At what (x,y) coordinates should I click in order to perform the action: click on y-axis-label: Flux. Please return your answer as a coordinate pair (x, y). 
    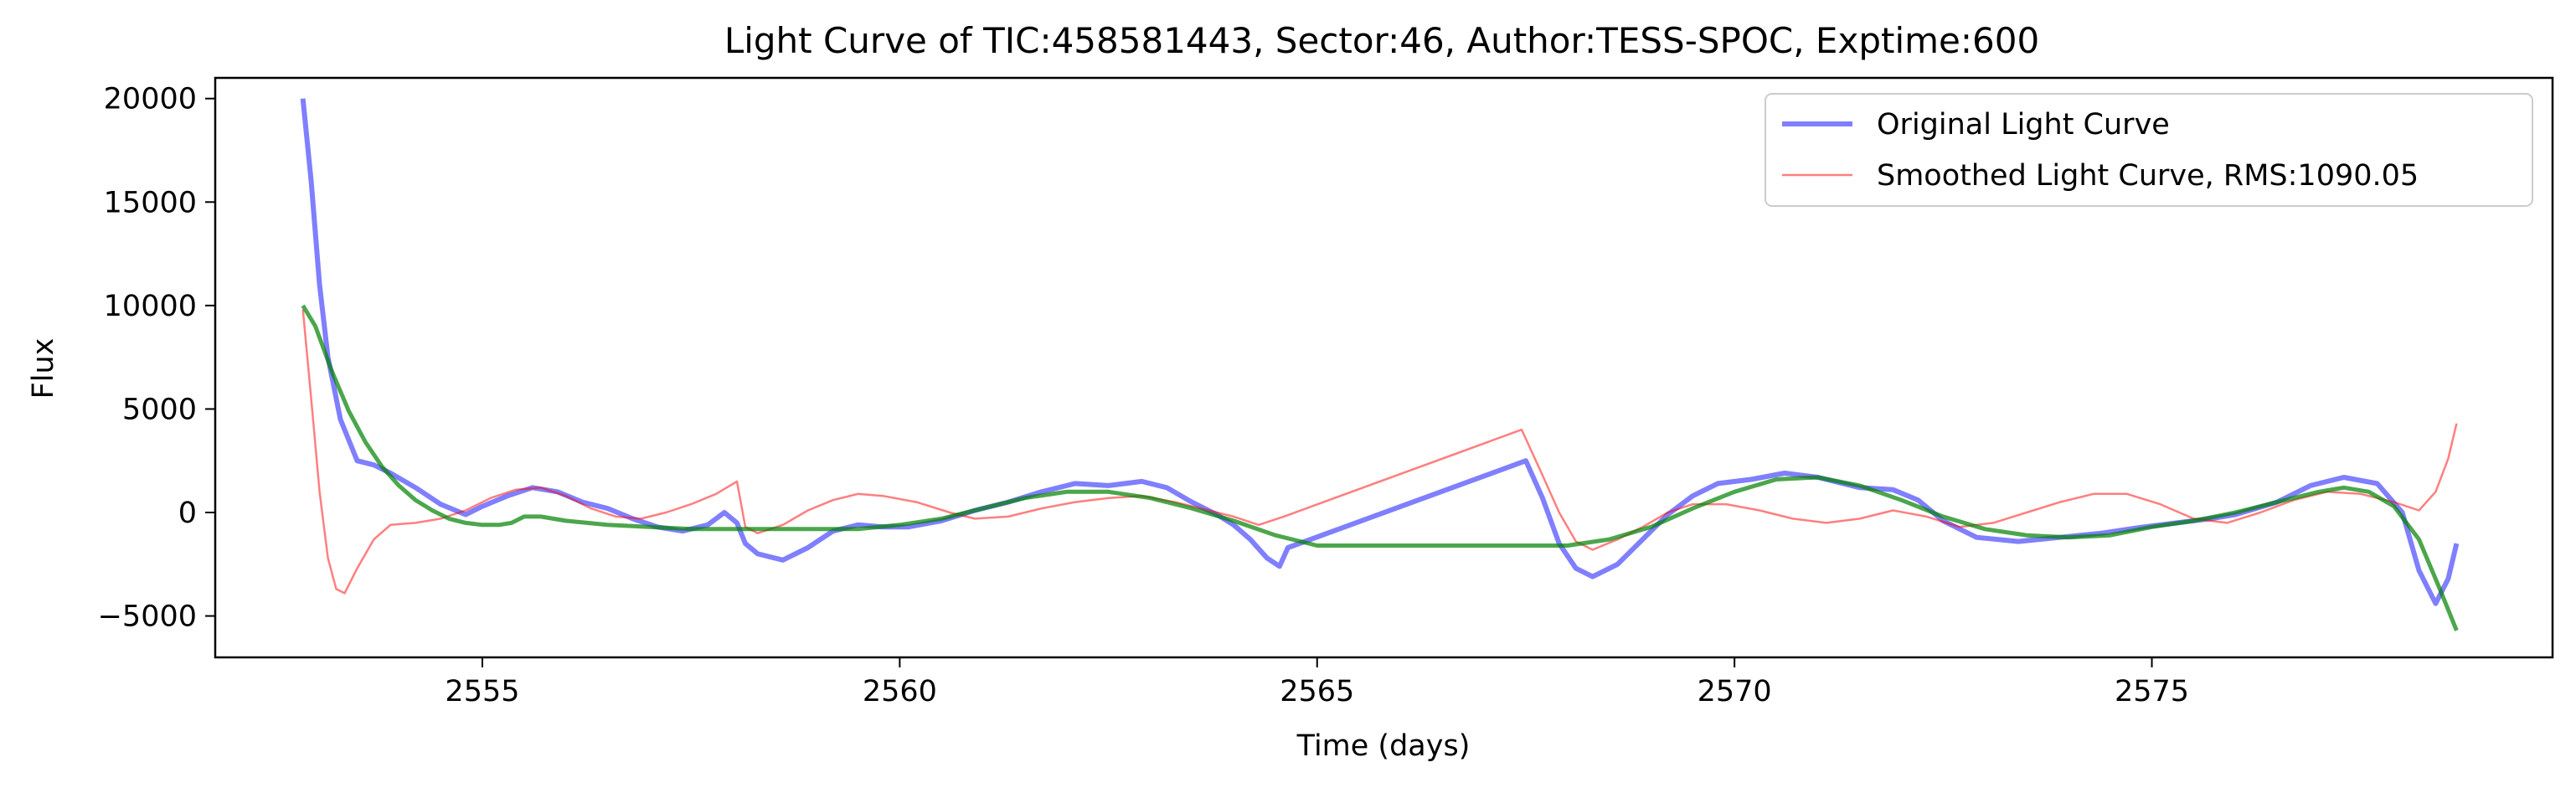
    Looking at the image, I should click on (43, 368).